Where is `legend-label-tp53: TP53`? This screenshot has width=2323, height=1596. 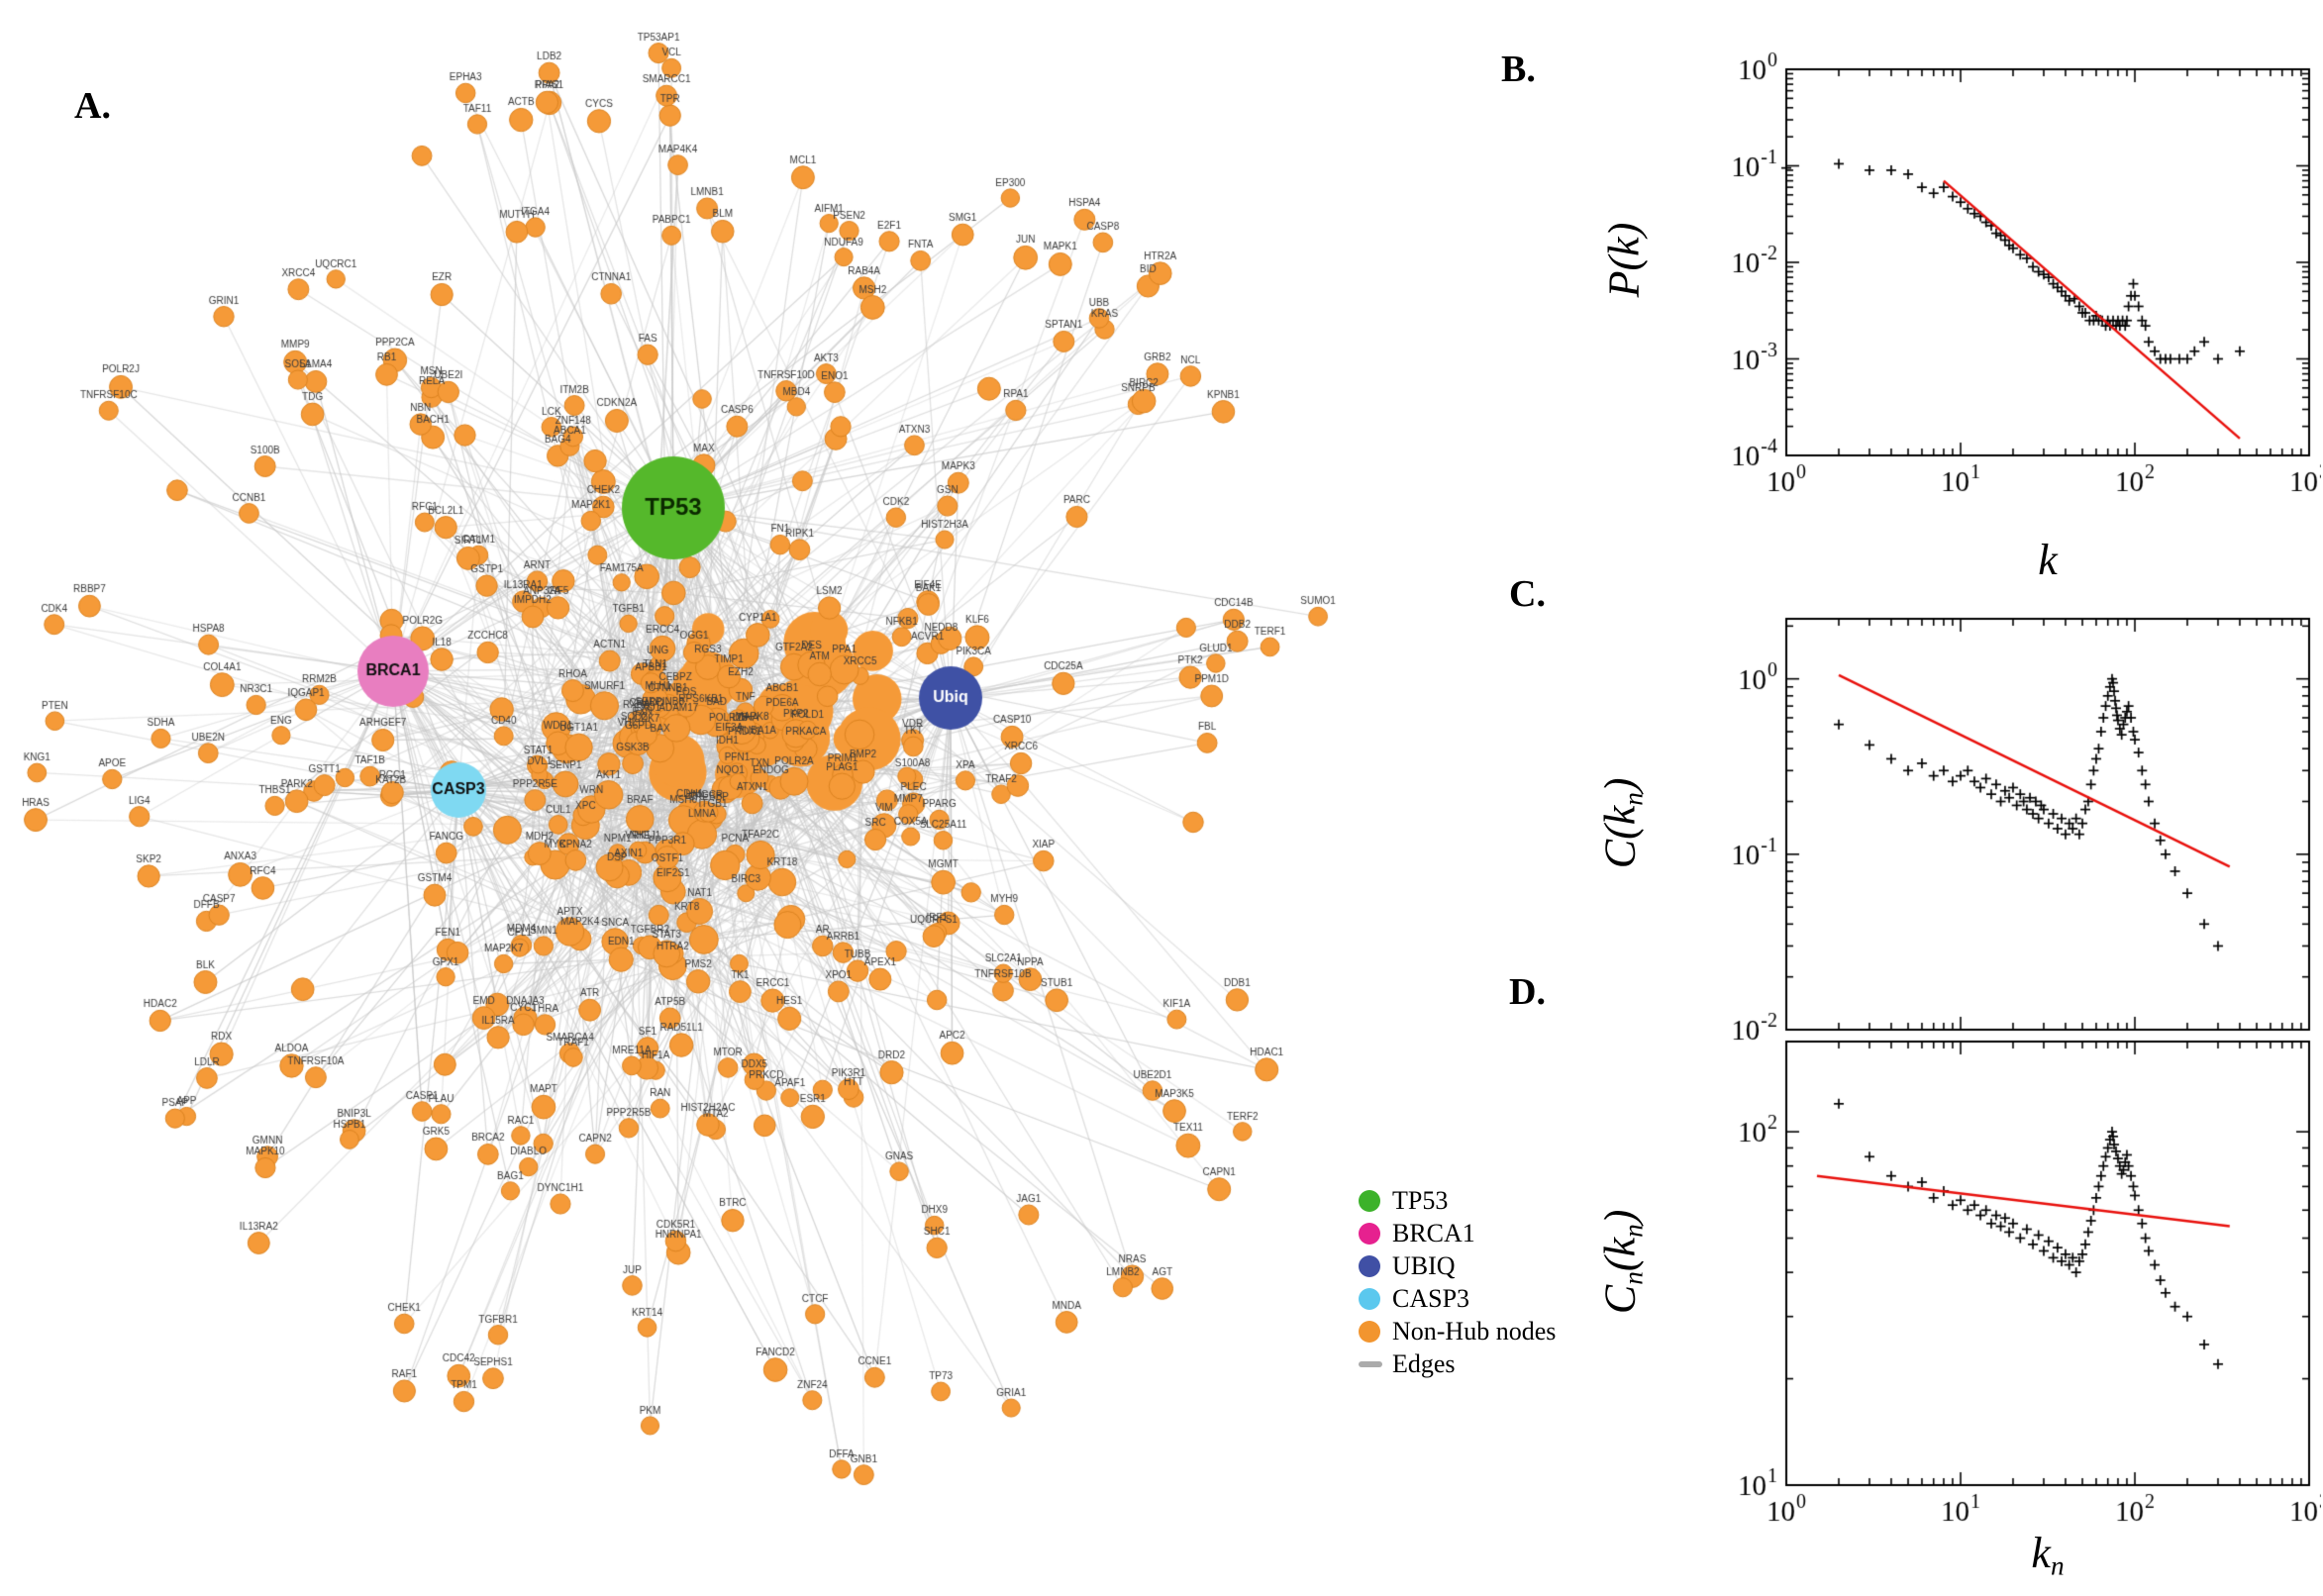
legend-label-tp53: TP53 is located at coordinates (1420, 1200).